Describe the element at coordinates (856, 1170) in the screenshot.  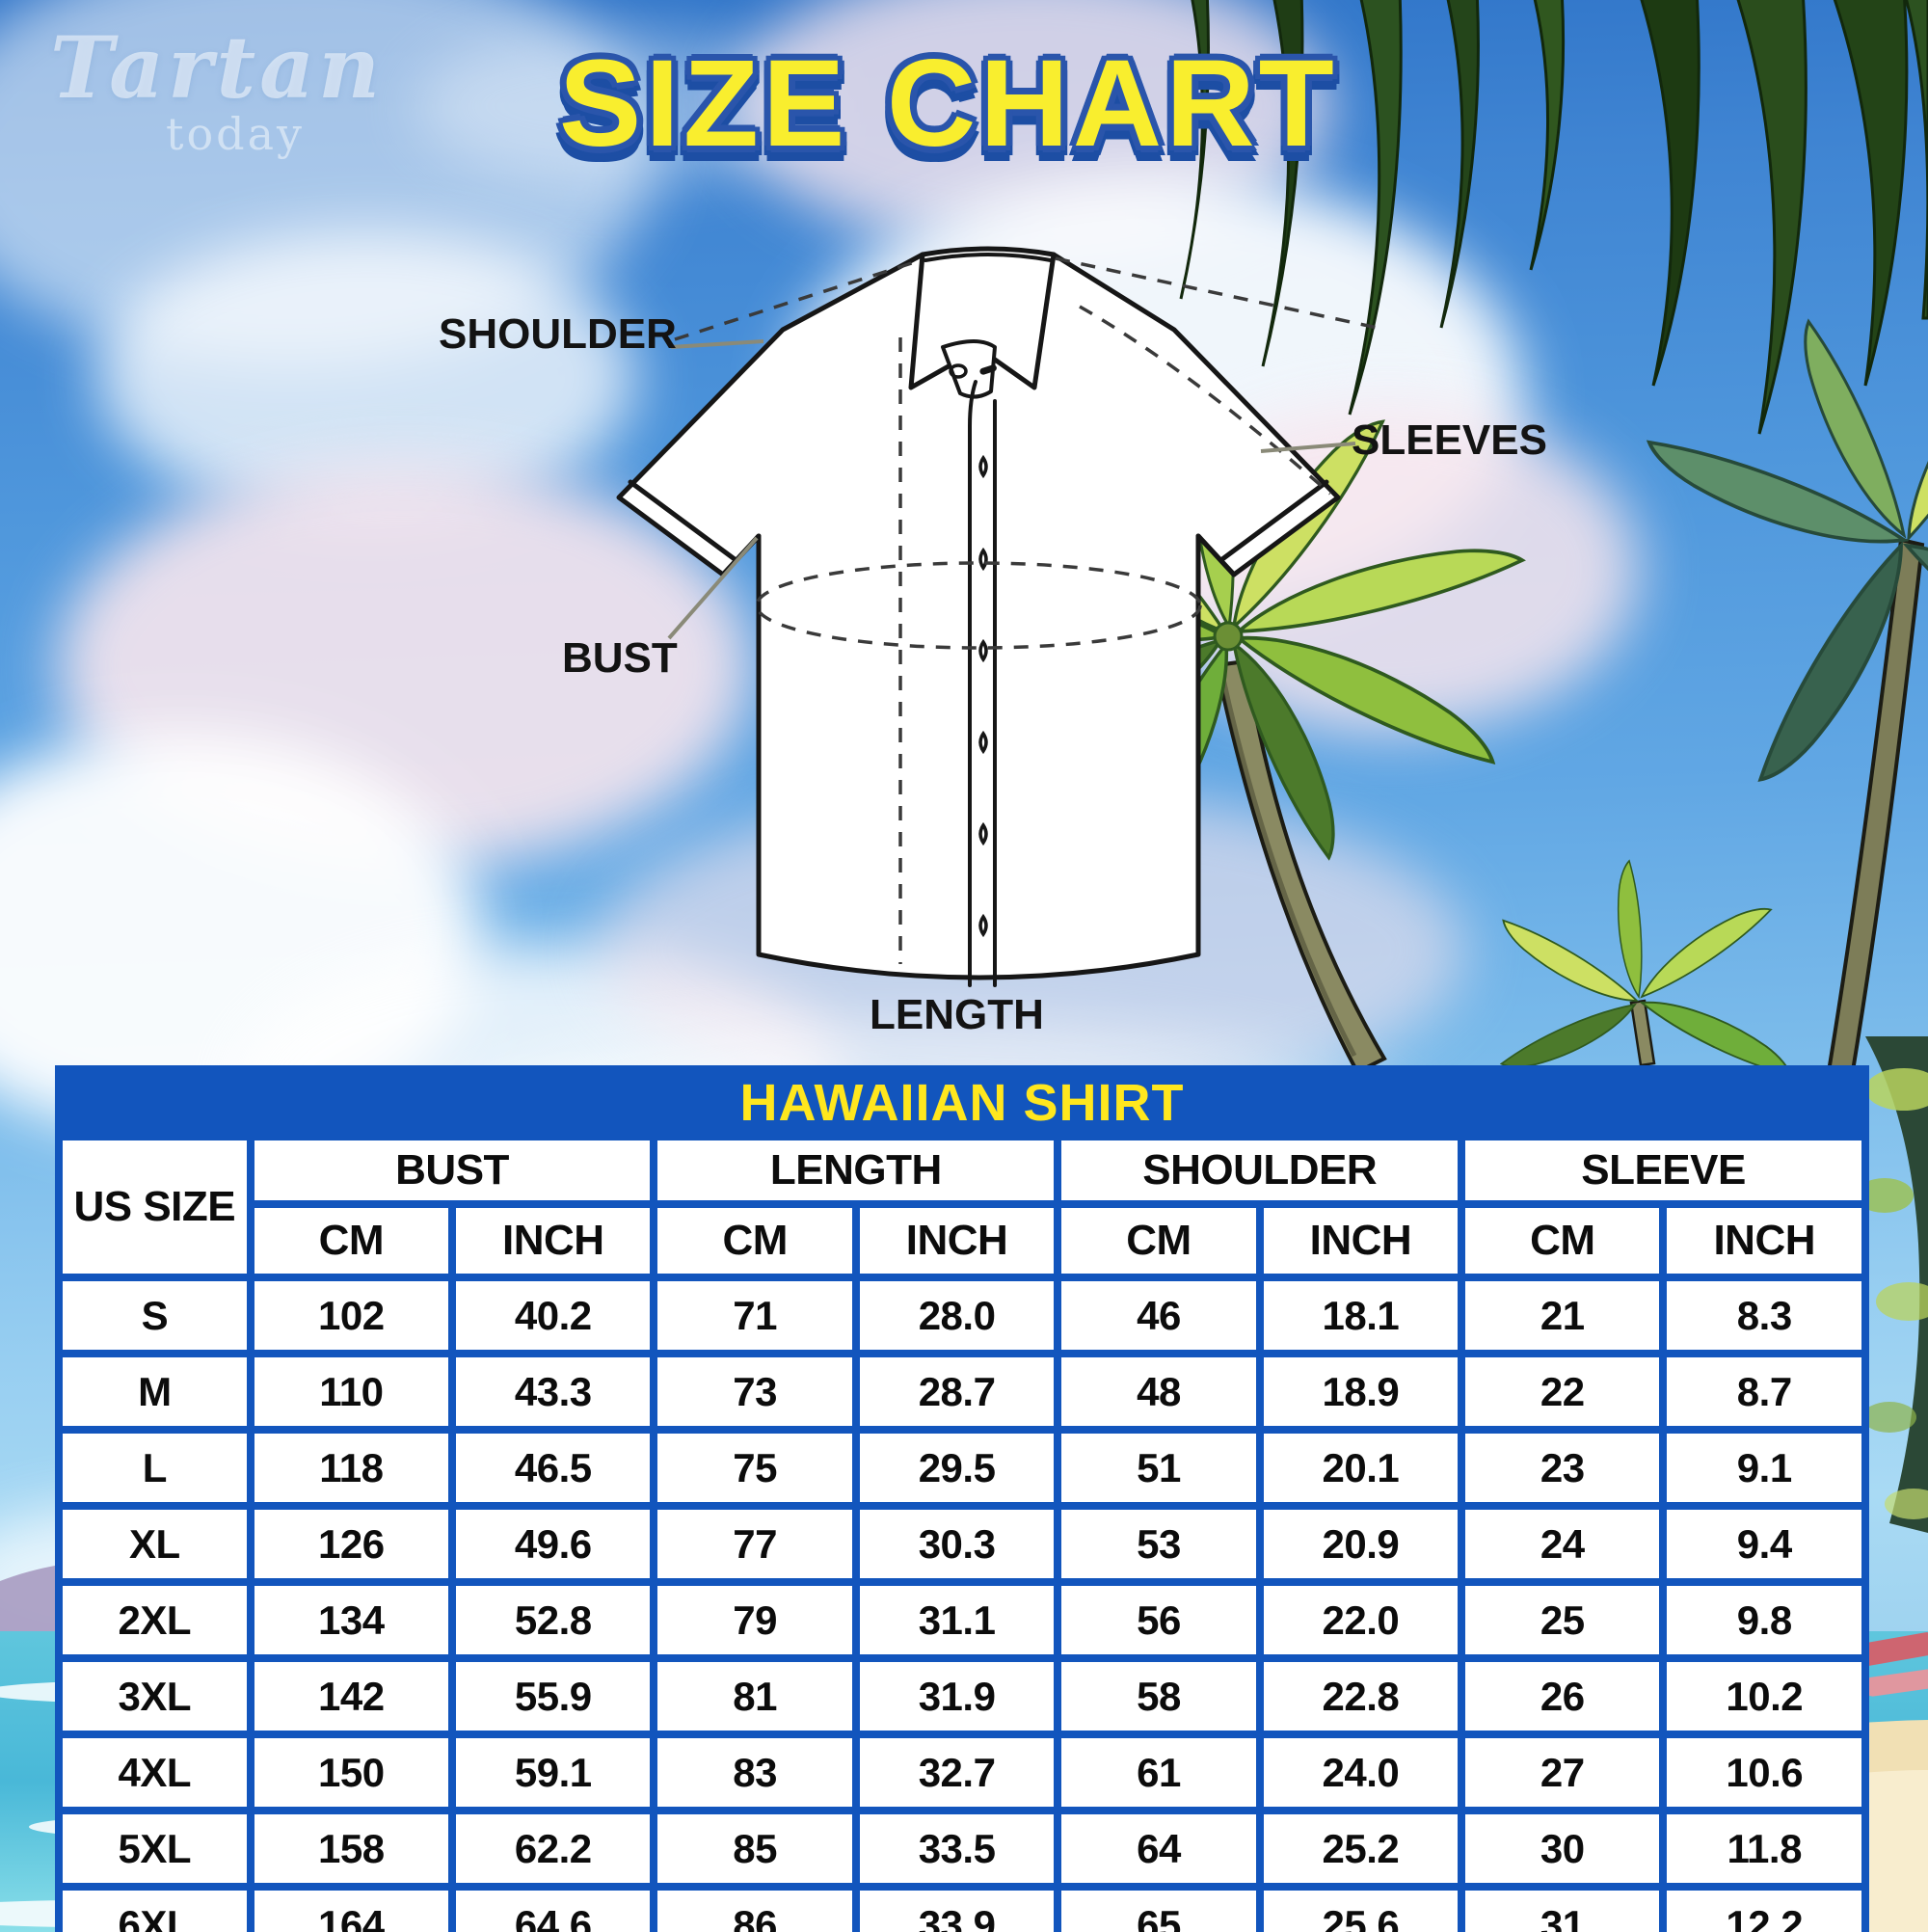
I see `group-header-length: LENGTH` at that location.